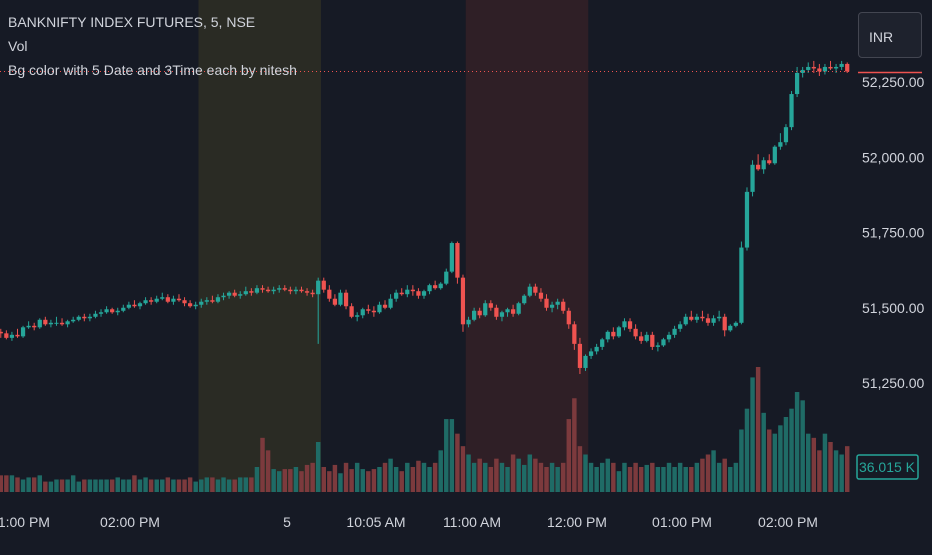 Image resolution: width=932 pixels, height=555 pixels. What do you see at coordinates (472, 522) in the screenshot?
I see `time-tick-label: 11:00 AM` at bounding box center [472, 522].